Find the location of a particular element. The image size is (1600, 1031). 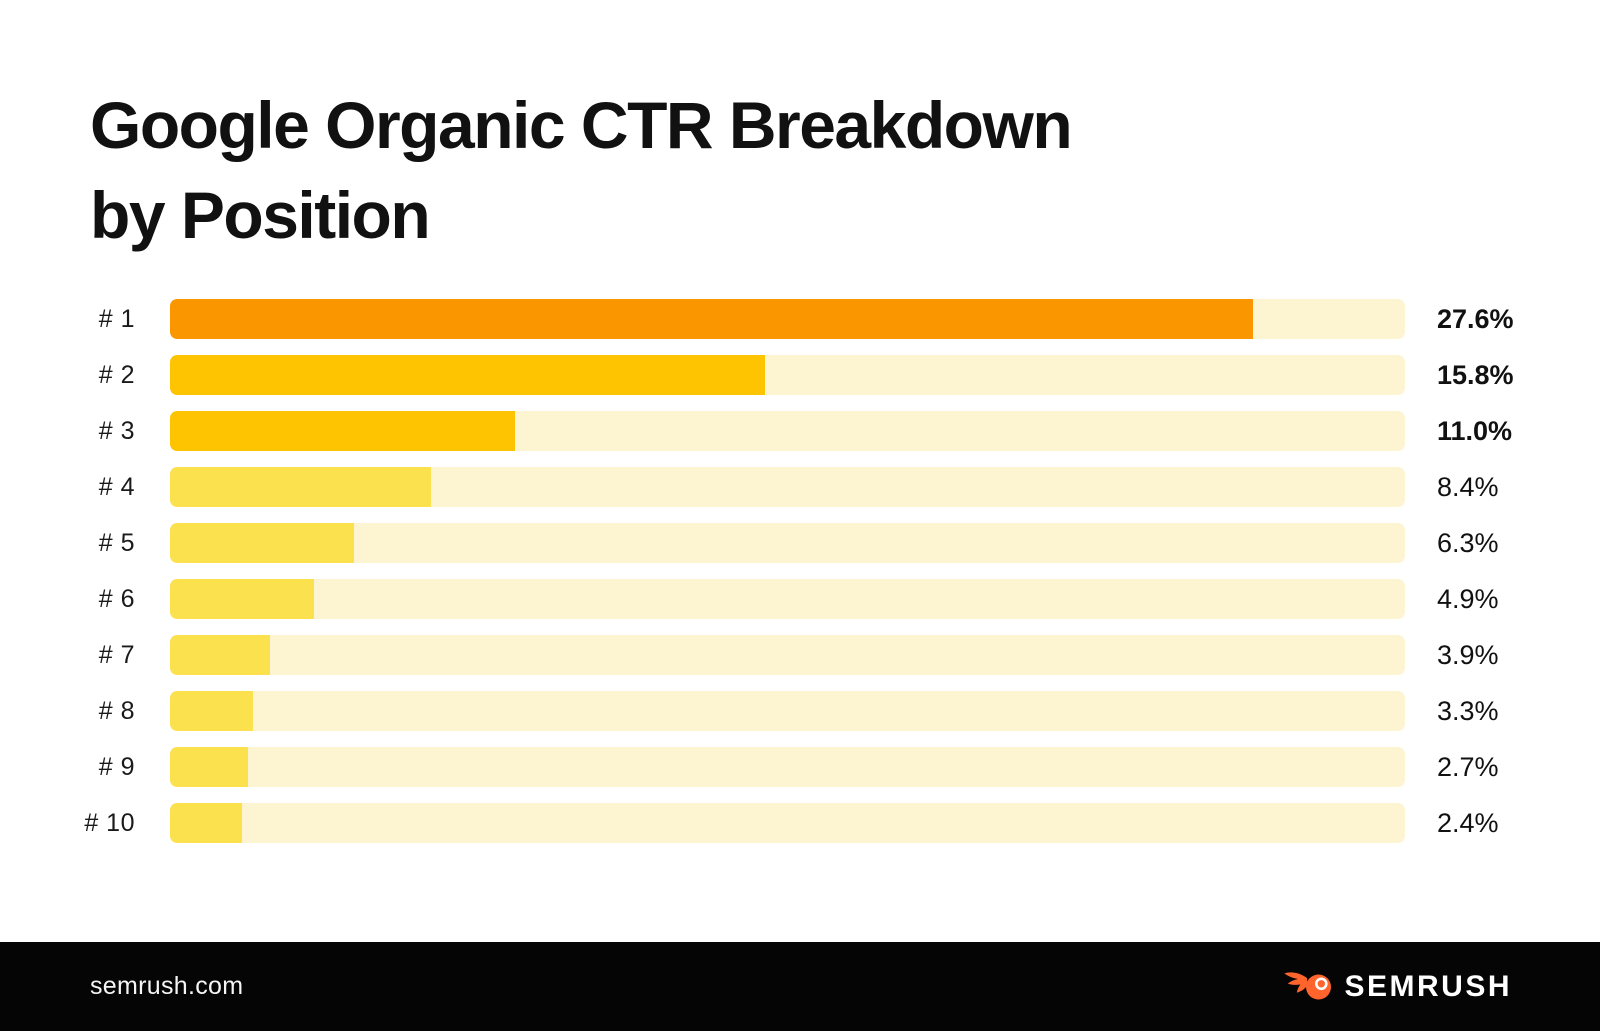

value-label: 8.4% is located at coordinates (1468, 486).